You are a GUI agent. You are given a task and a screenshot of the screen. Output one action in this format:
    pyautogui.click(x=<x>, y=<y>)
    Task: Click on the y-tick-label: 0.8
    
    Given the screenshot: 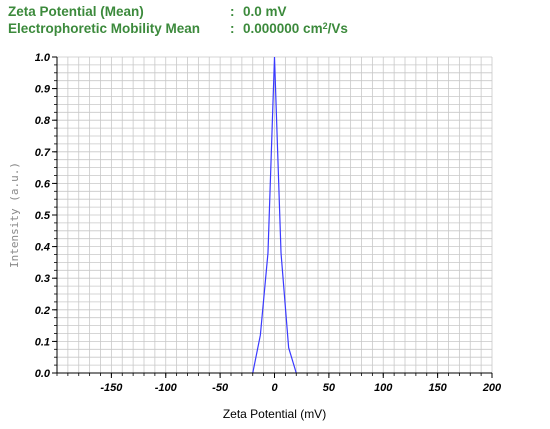 What is the action you would take?
    pyautogui.click(x=43, y=121)
    